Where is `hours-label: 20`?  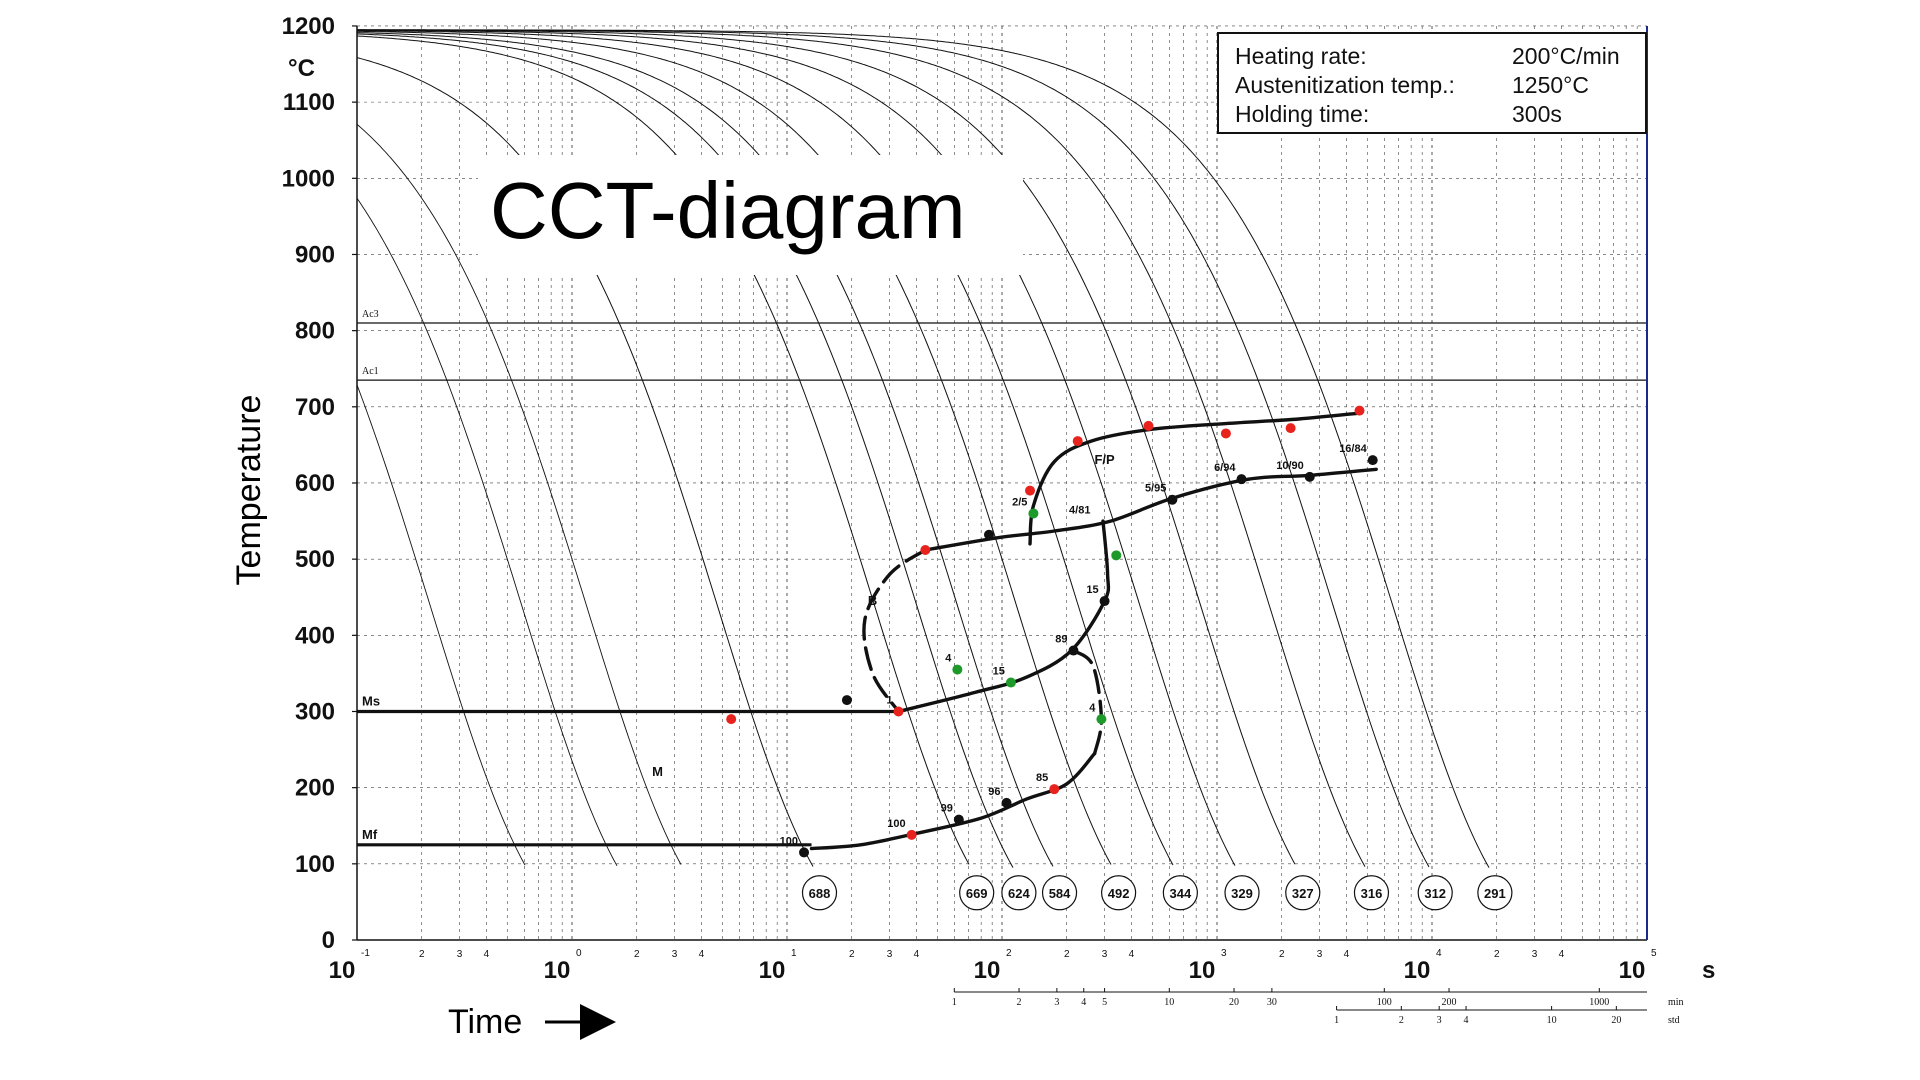
hours-label: 20 is located at coordinates (1616, 1020).